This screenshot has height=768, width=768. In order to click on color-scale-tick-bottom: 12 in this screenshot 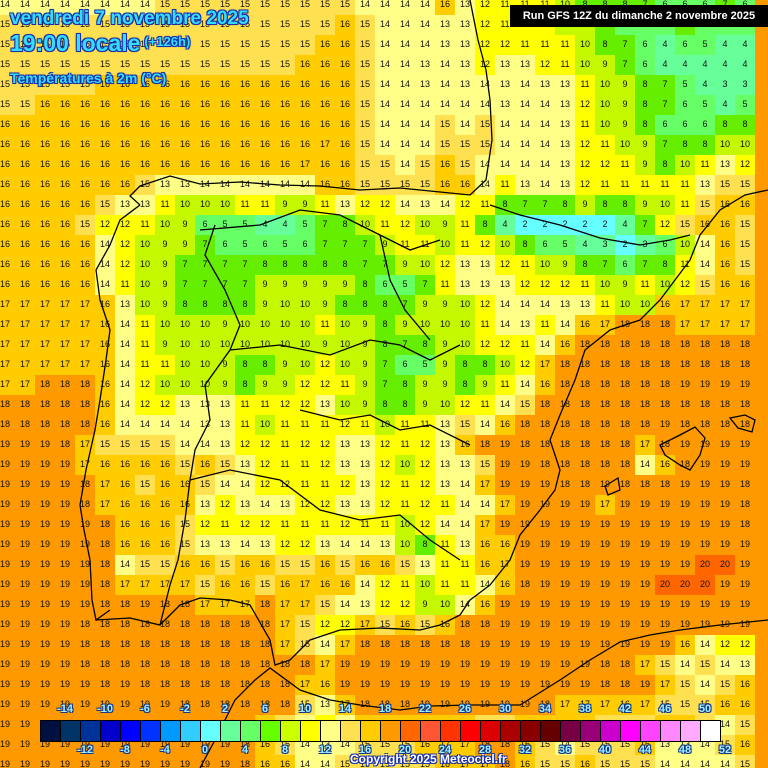, I will do `click(325, 750)`.